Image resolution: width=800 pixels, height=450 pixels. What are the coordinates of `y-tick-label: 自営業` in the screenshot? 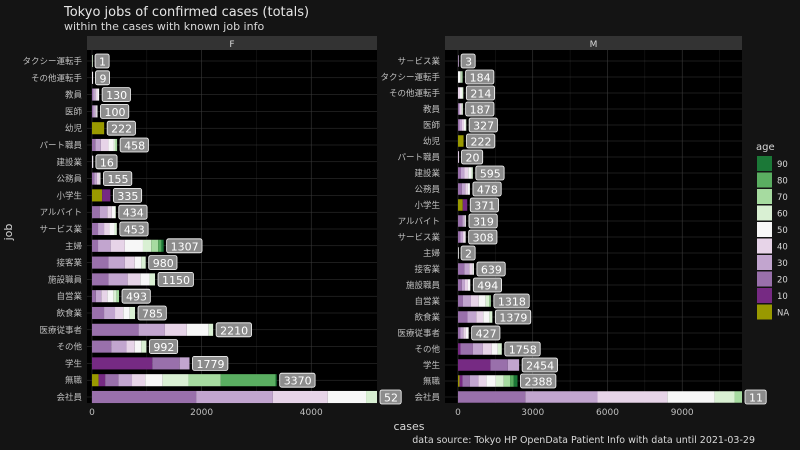 It's located at (427, 301).